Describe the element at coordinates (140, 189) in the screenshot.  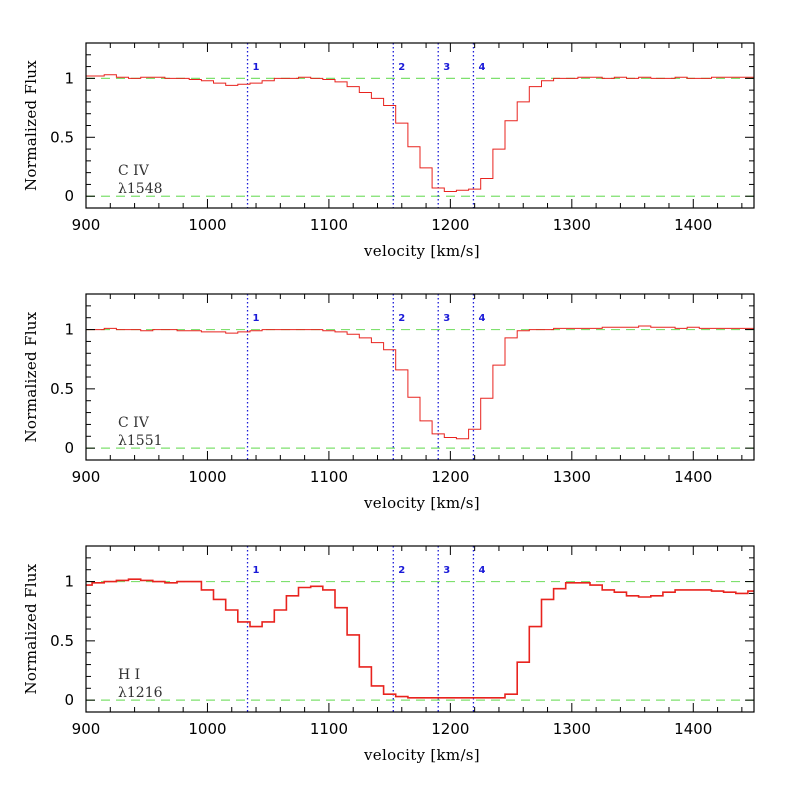
I see `transition-label: λ1548` at that location.